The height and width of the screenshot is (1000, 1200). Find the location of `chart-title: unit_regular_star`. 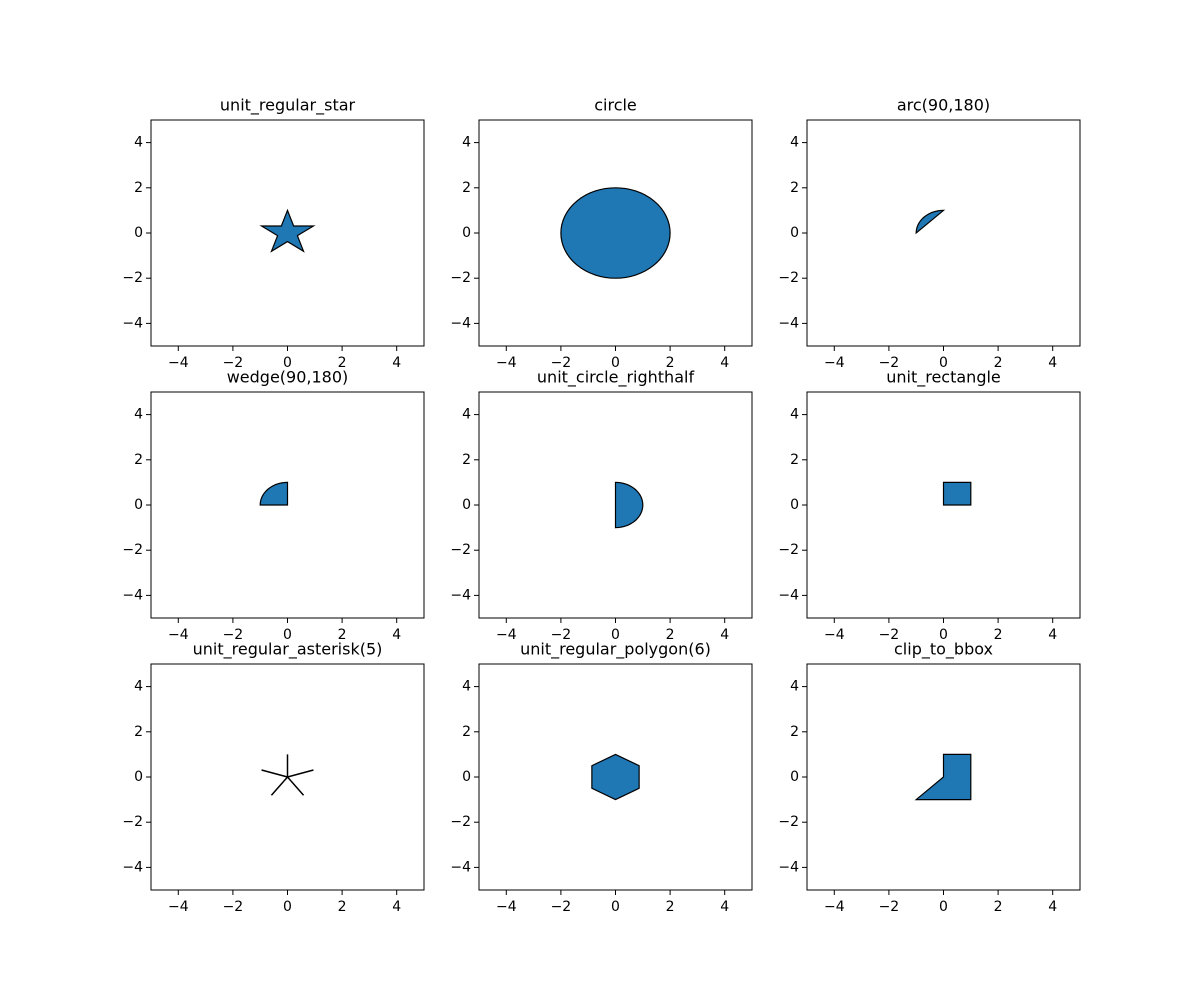

chart-title: unit_regular_star is located at coordinates (288, 106).